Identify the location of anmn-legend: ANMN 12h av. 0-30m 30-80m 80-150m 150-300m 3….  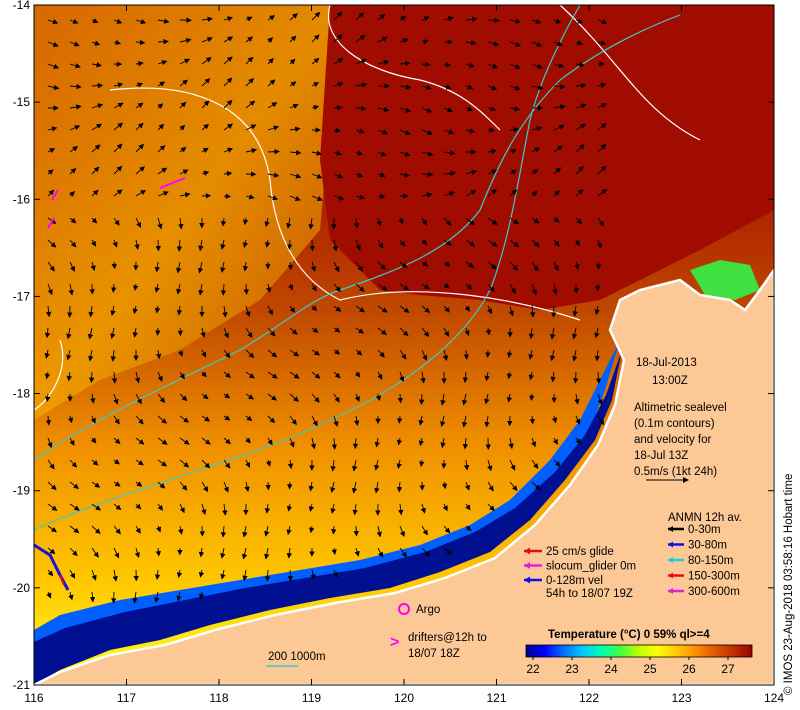
(705, 555).